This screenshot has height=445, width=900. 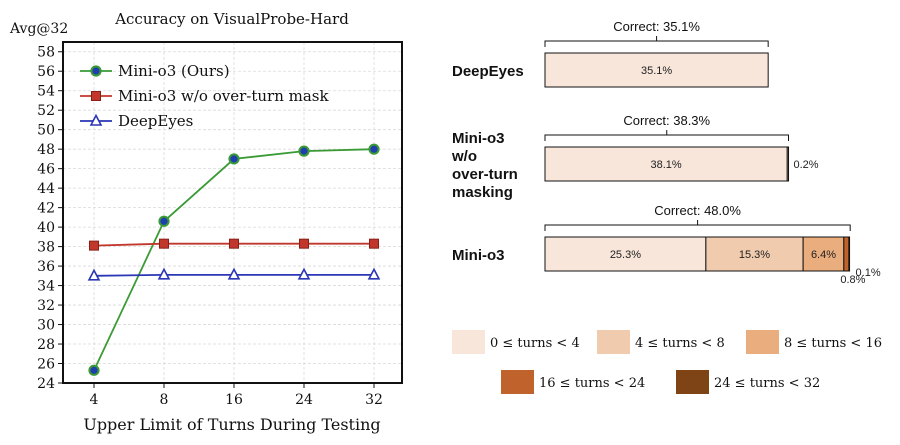 I want to click on y-tick-label: 38, so click(x=46, y=248).